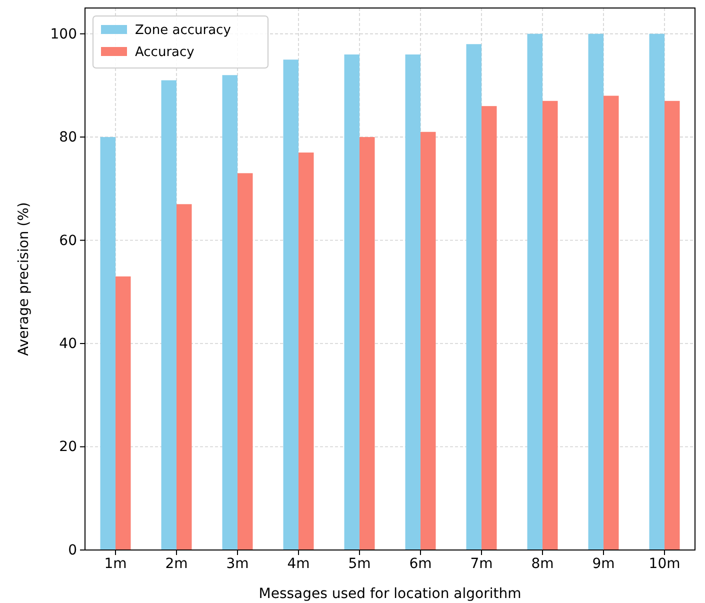 The width and height of the screenshot is (705, 603). Describe the element at coordinates (603, 564) in the screenshot. I see `x-tick-label: 9m` at that location.